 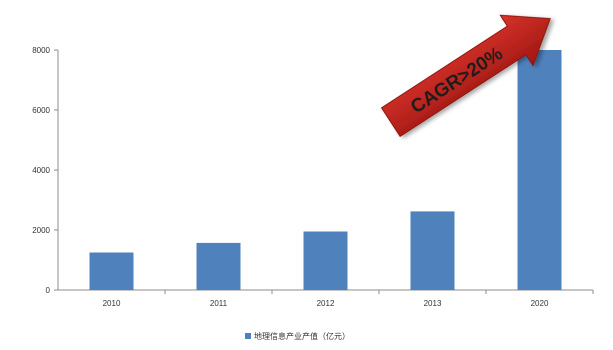 I want to click on bar-2012, so click(x=325, y=260).